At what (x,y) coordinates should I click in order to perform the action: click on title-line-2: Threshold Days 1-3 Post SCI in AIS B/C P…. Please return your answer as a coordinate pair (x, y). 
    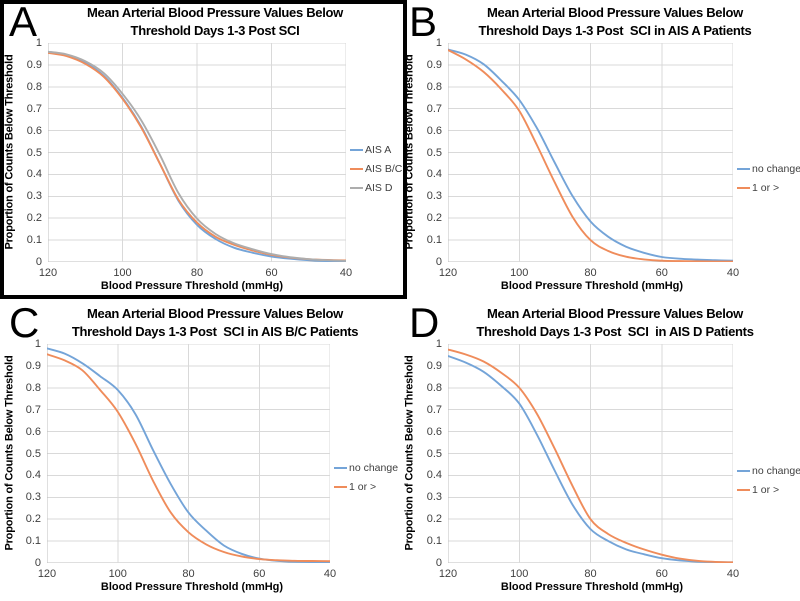
    Looking at the image, I should click on (215, 332).